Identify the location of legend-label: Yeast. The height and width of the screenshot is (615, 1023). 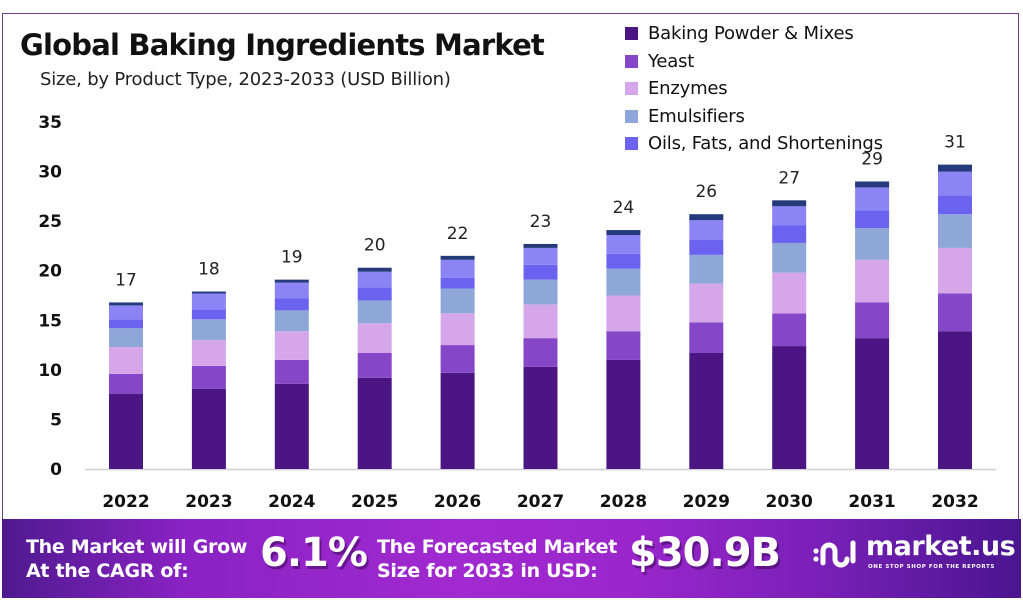
(671, 61).